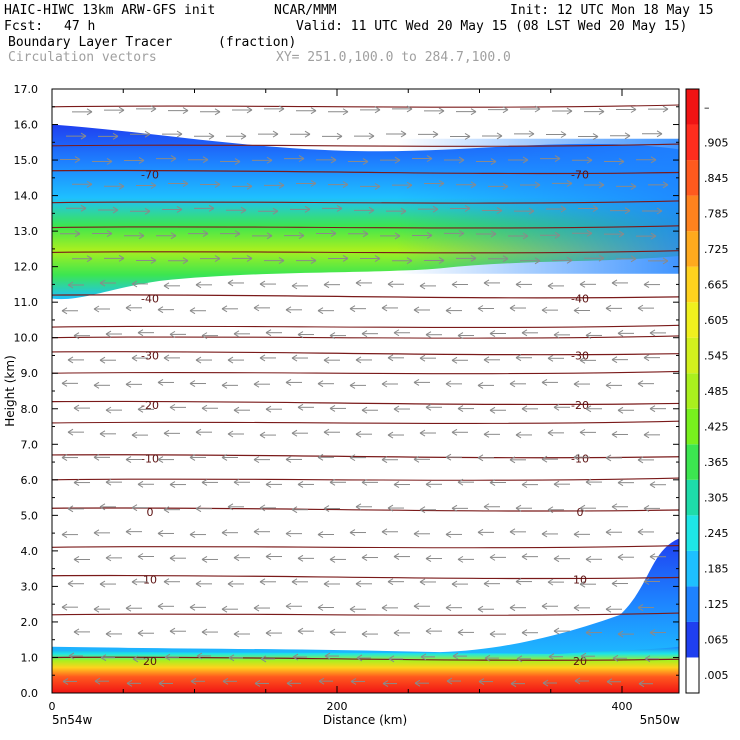 This screenshot has width=740, height=740. I want to click on isoline, so click(365, 547).